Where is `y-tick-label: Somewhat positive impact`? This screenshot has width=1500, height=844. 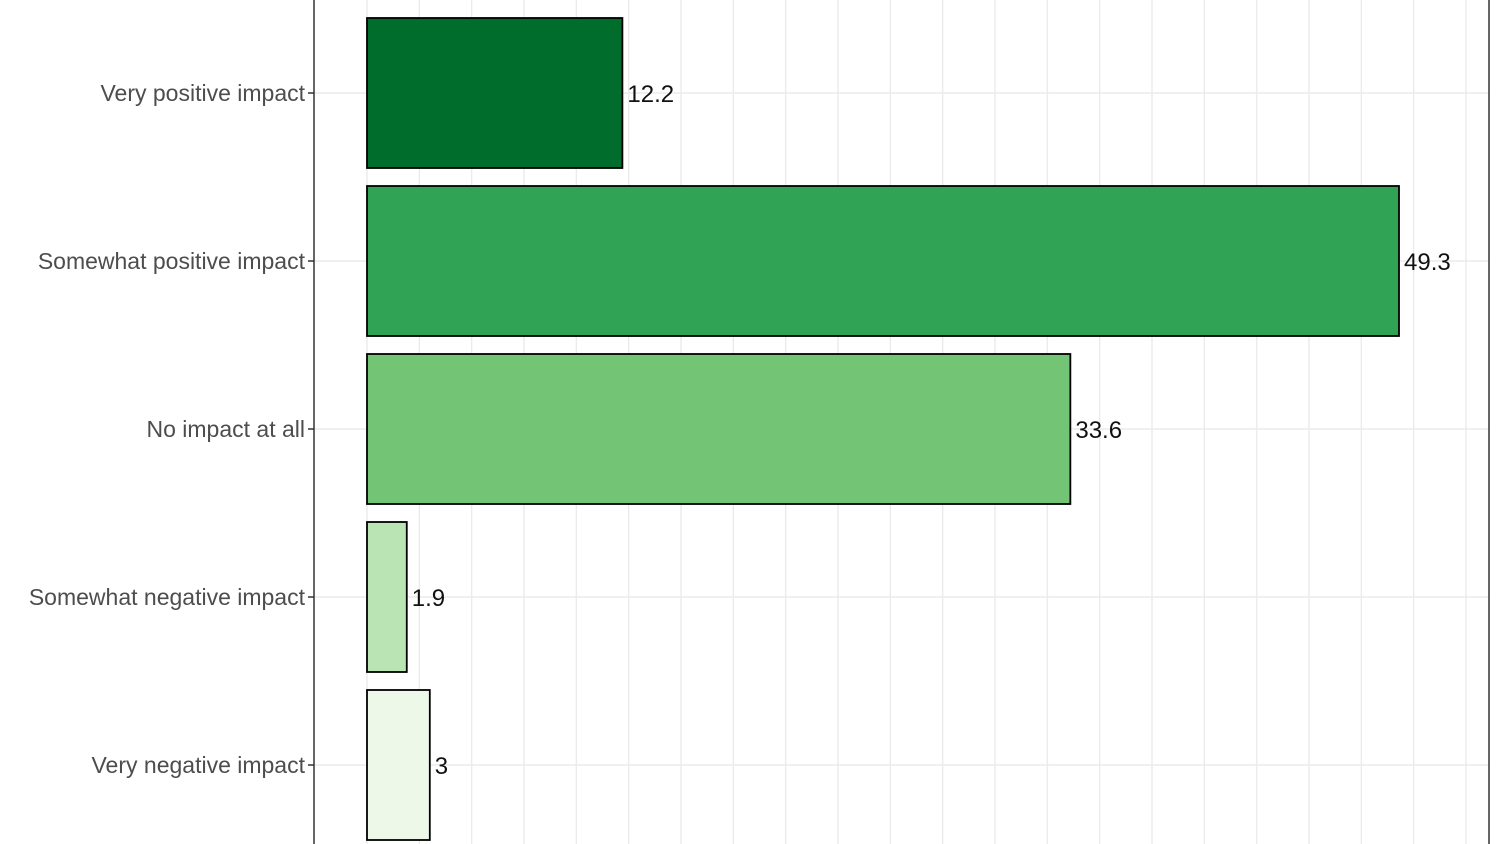 y-tick-label: Somewhat positive impact is located at coordinates (172, 261).